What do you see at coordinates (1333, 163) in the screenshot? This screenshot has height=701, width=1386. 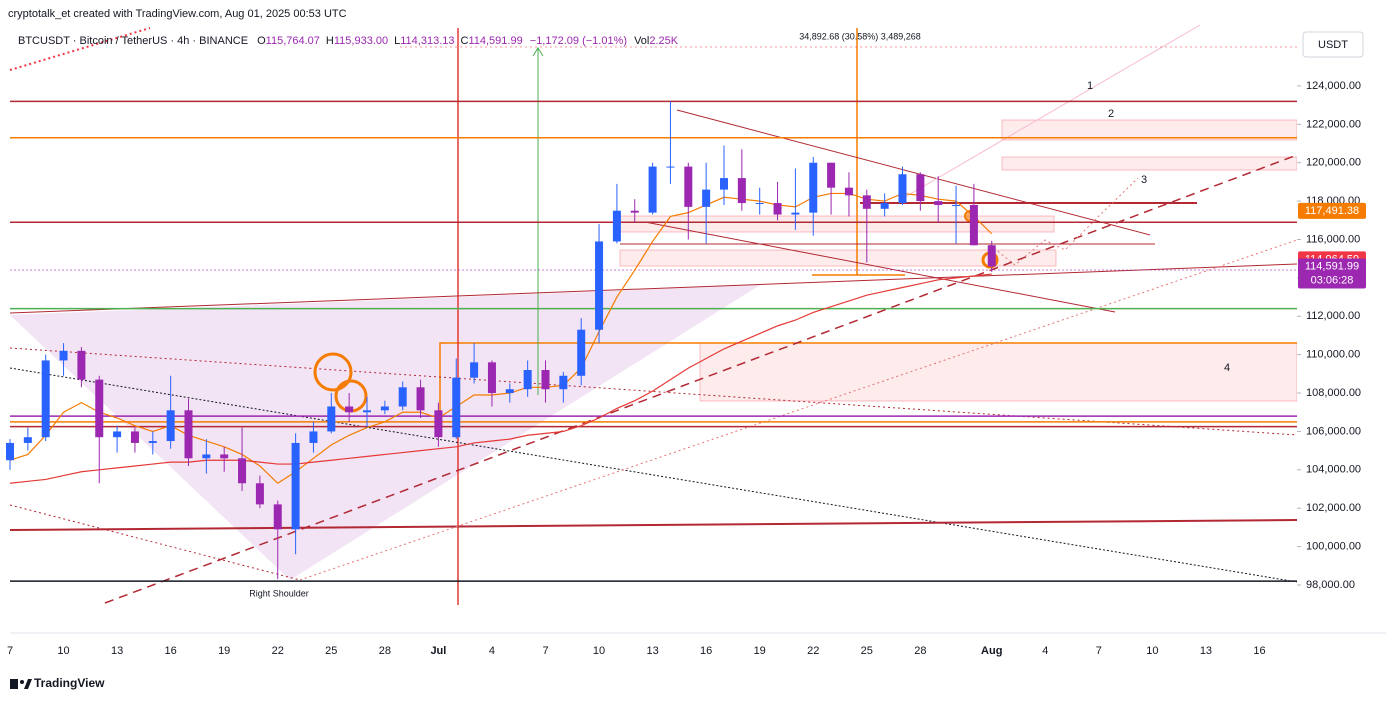 I see `y-tick-label: 120,000.00` at bounding box center [1333, 163].